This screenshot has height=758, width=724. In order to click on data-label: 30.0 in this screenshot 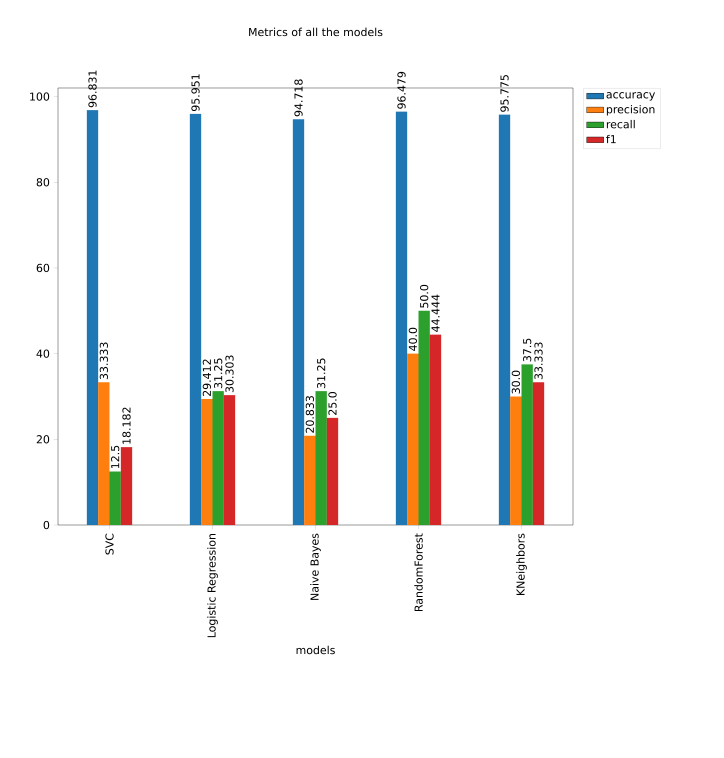, I will do `click(516, 382)`.